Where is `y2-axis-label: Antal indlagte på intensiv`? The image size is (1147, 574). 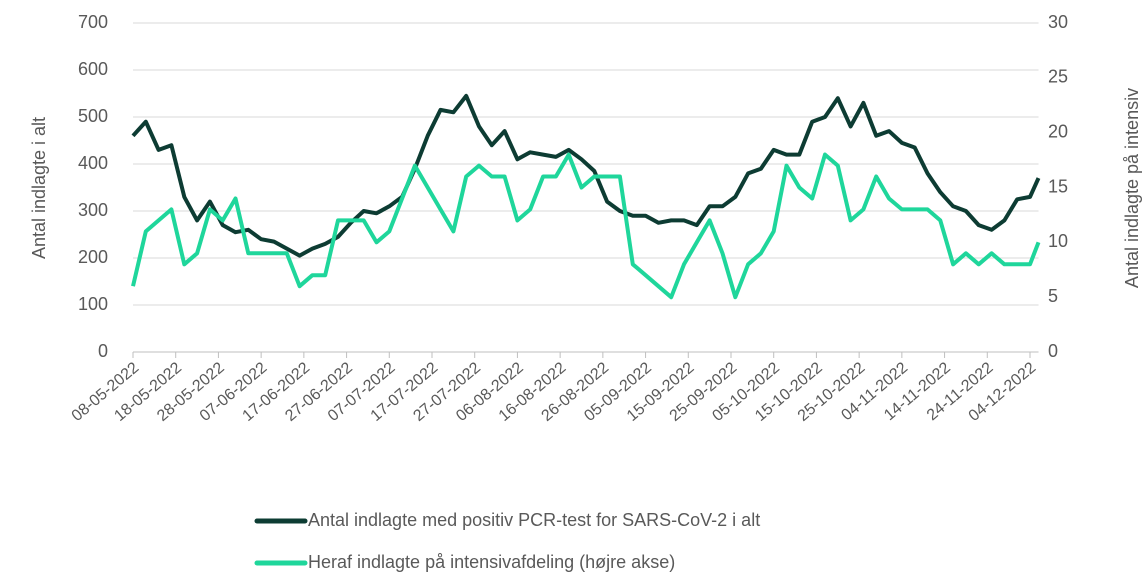 y2-axis-label: Antal indlagte på intensiv is located at coordinates (1132, 188).